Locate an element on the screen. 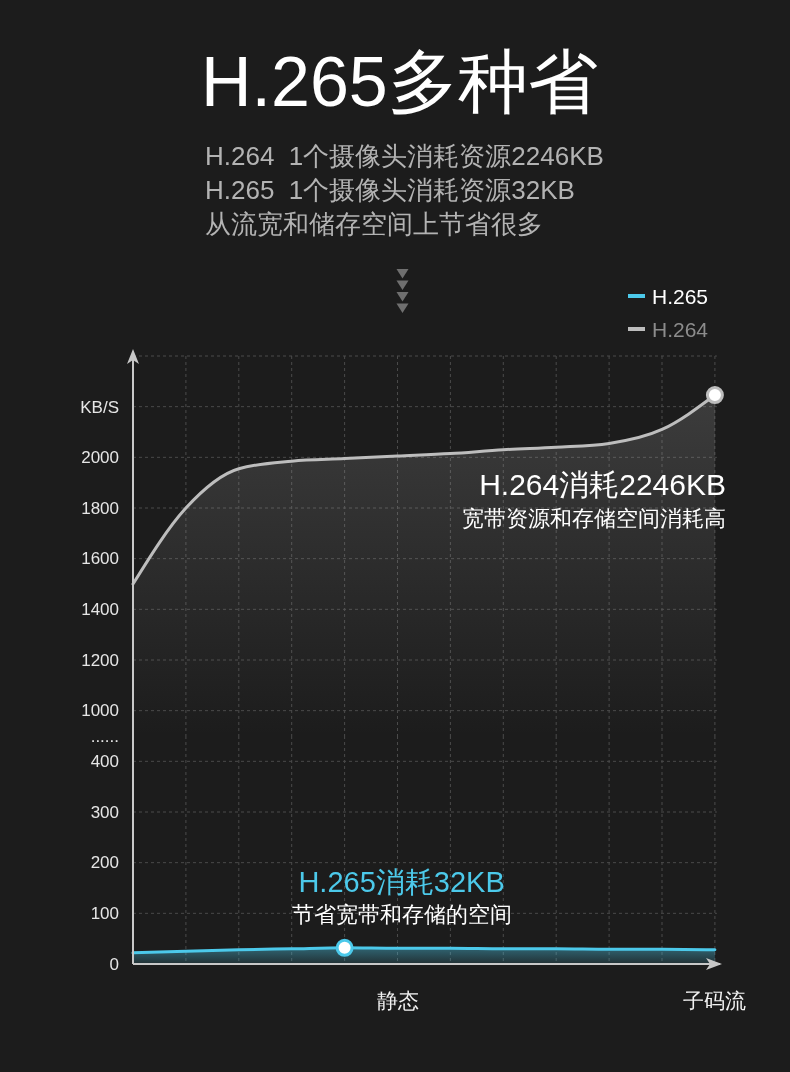 The image size is (790, 1072). y-tick-label: 300 is located at coordinates (104, 812).